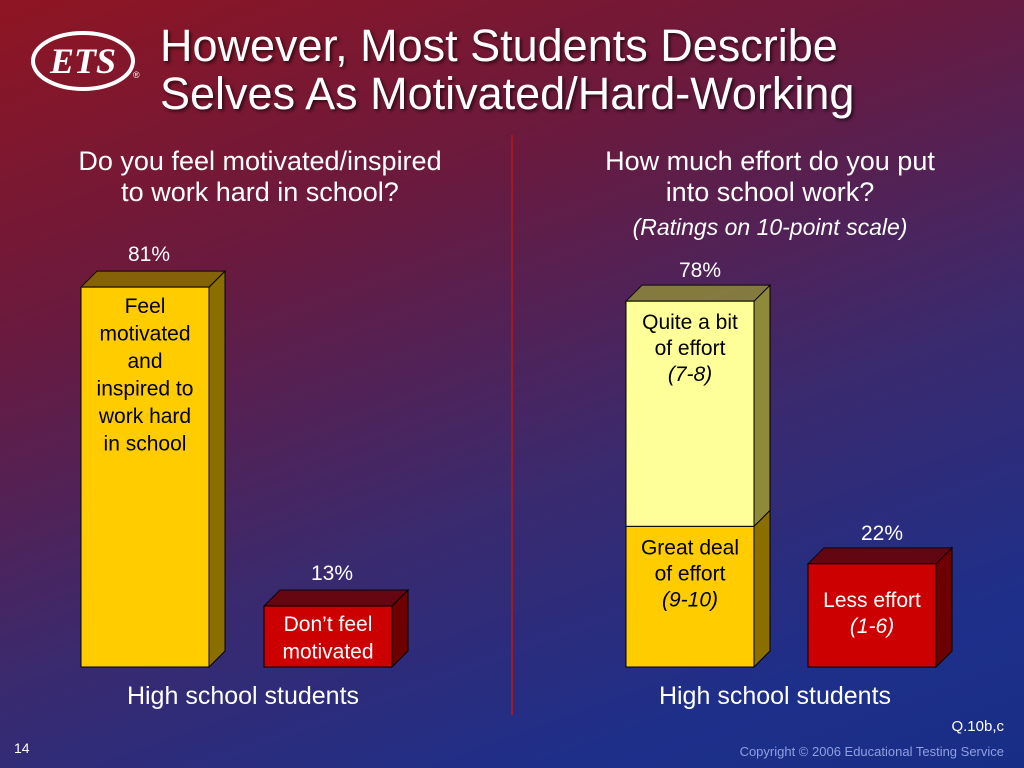 Image resolution: width=1024 pixels, height=768 pixels. I want to click on bar-1-segment-1-range-label: (9-10), so click(690, 599).